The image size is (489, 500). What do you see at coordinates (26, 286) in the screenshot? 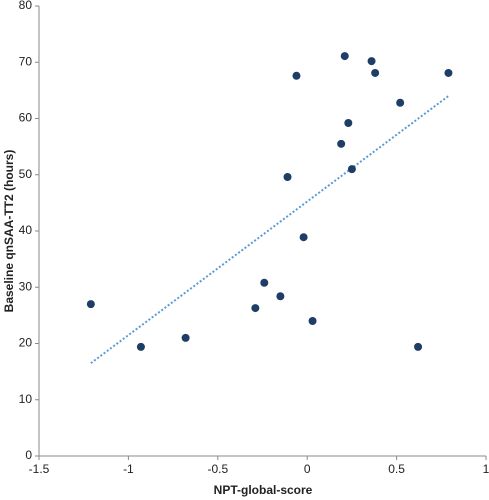
I see `y-tick-label: 30` at bounding box center [26, 286].